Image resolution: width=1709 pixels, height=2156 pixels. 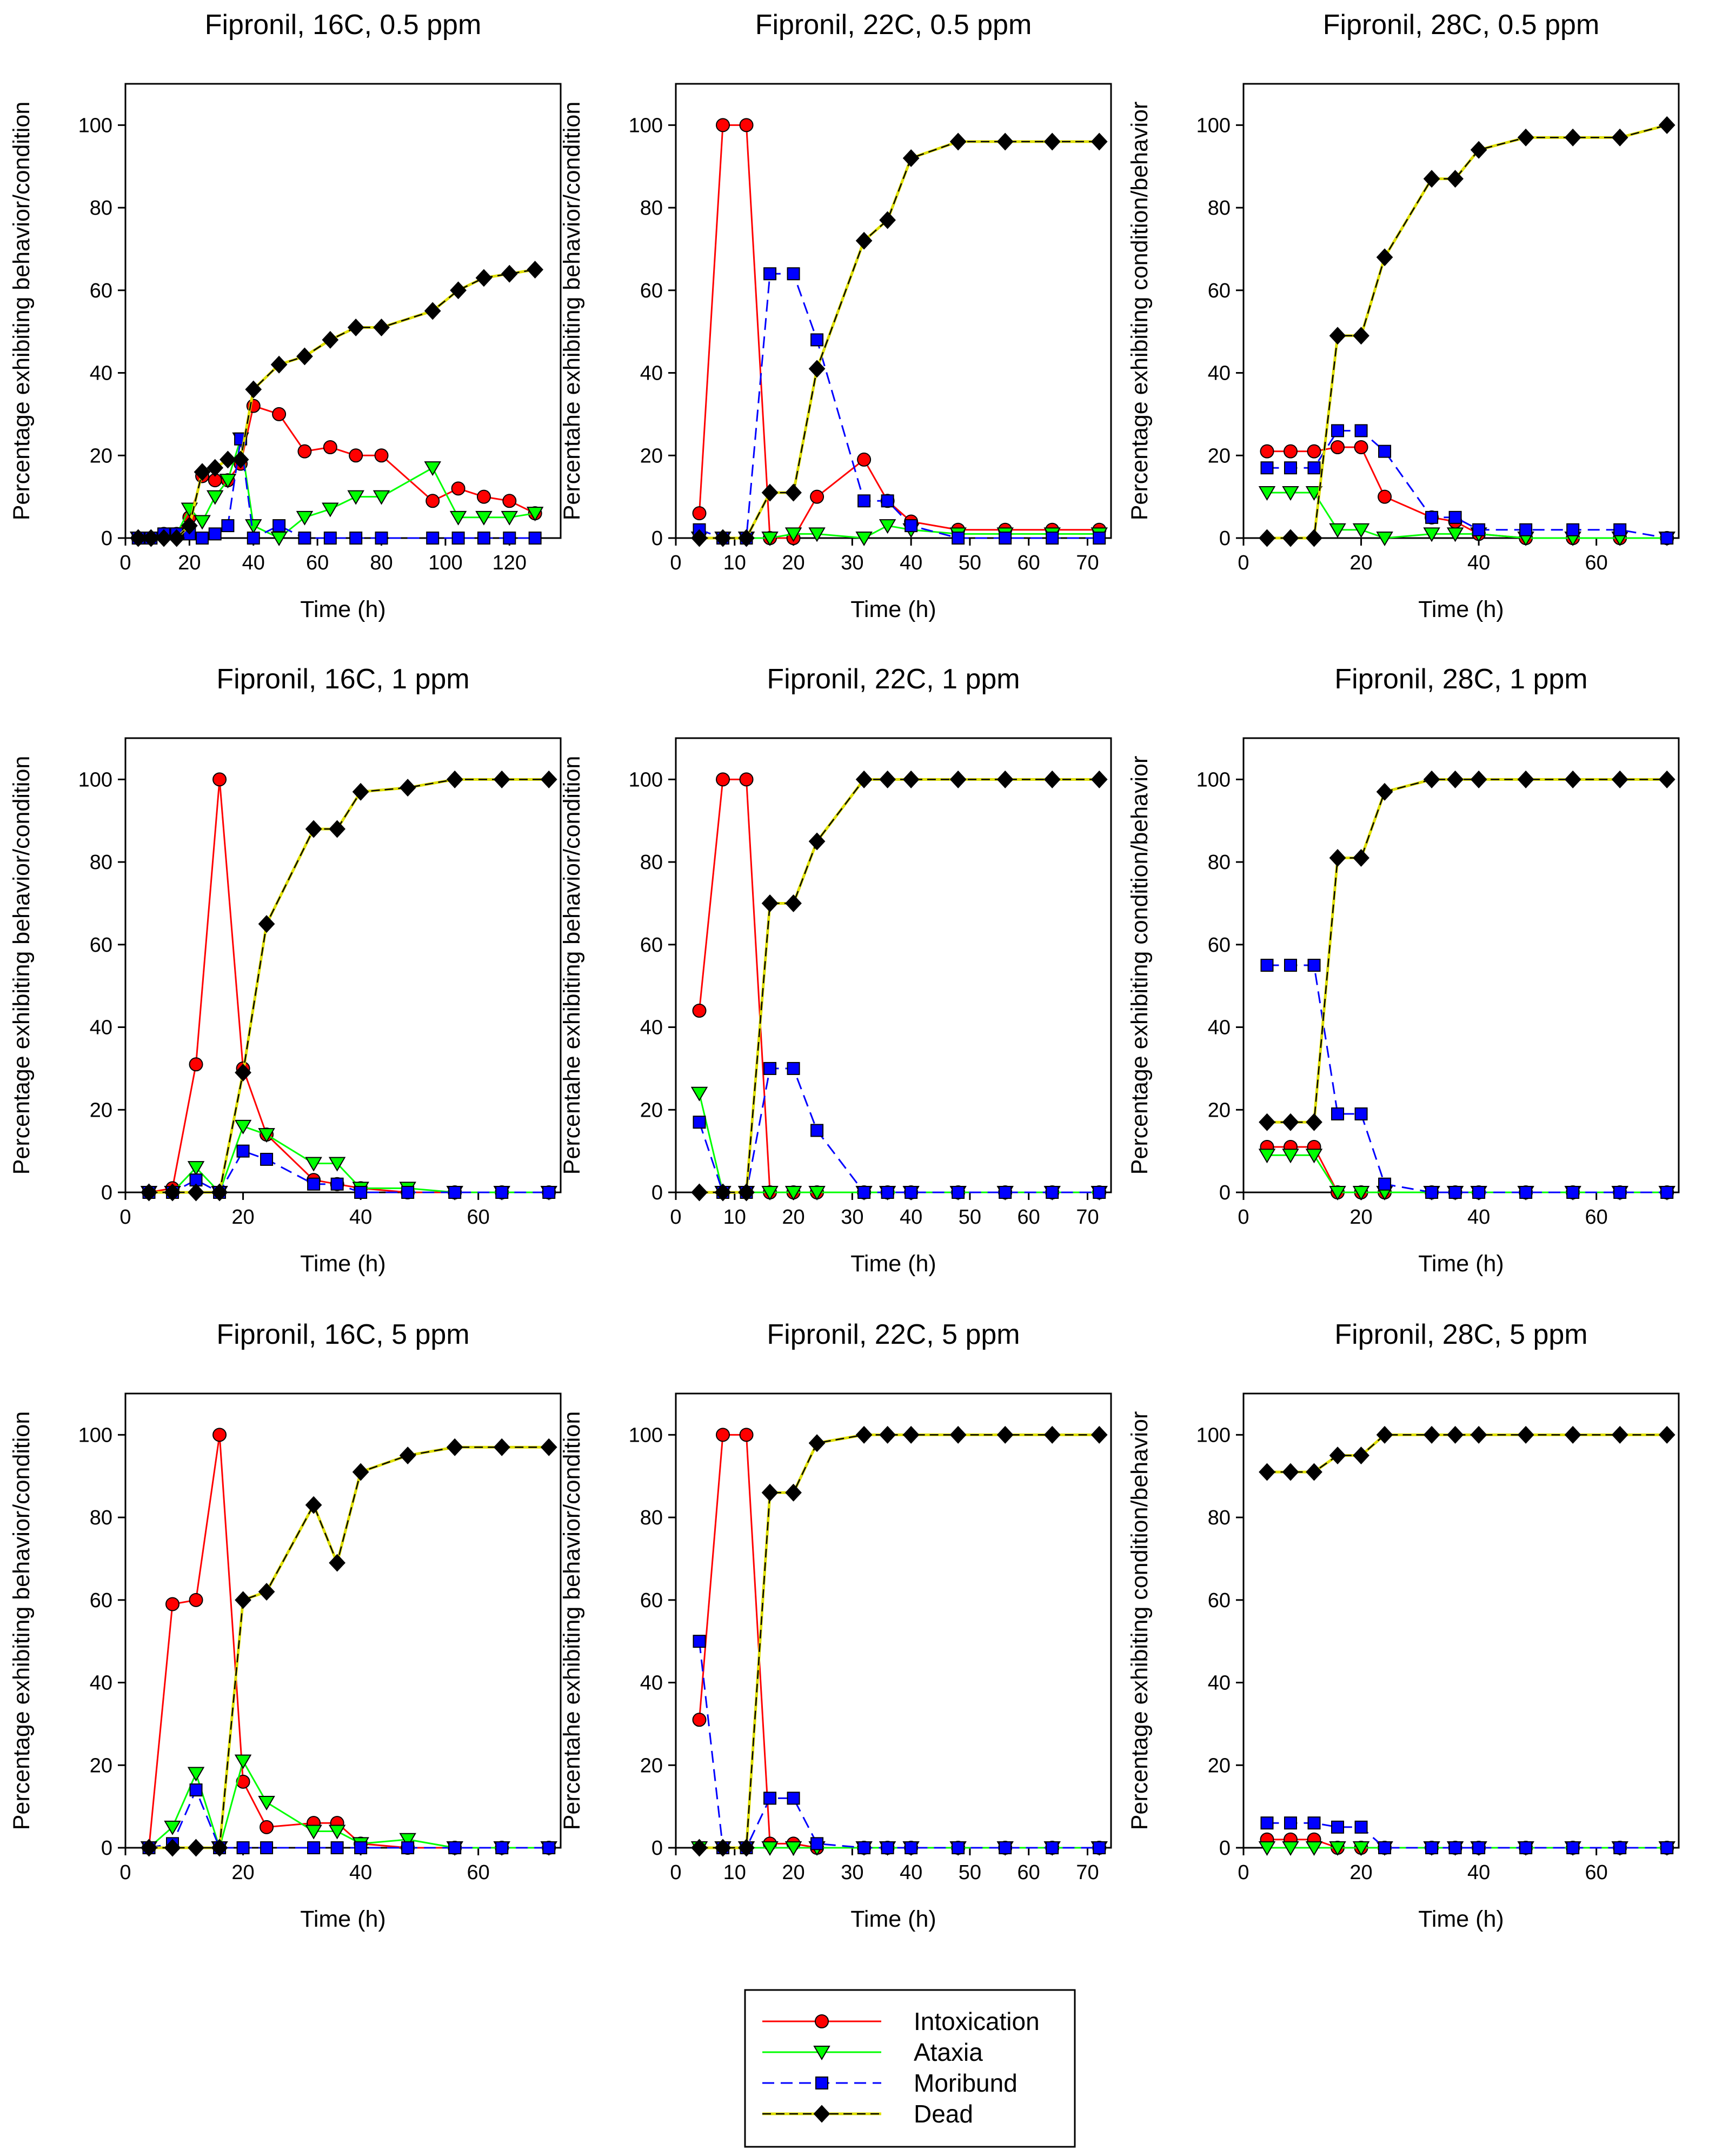 I want to click on y-tick-label: 20, so click(x=1219, y=1765).